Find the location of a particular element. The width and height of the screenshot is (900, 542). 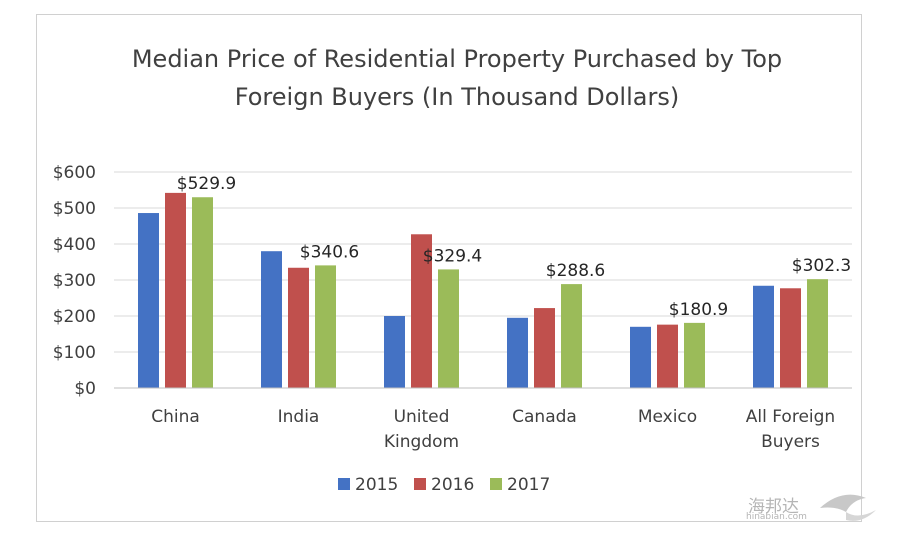

watermark-brand: 海邦达 is located at coordinates (773, 507).